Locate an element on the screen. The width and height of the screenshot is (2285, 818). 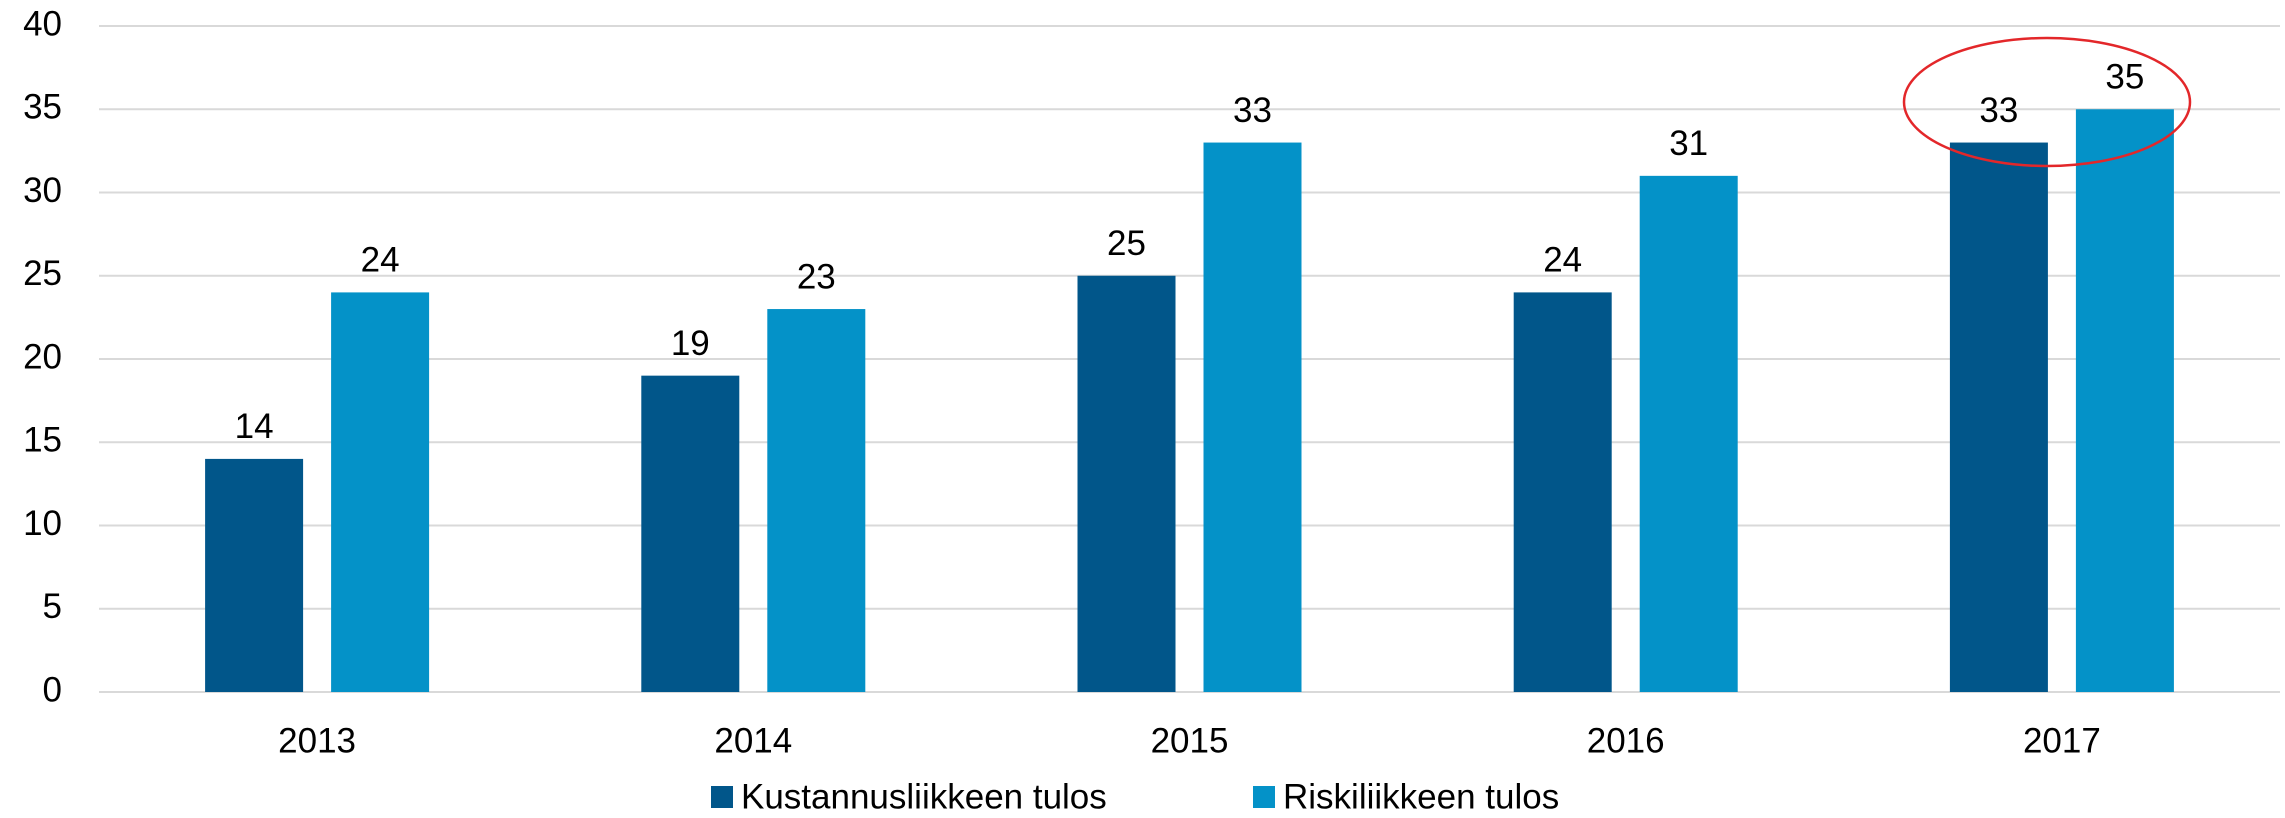
y-tick-label: 20 is located at coordinates (42, 356).